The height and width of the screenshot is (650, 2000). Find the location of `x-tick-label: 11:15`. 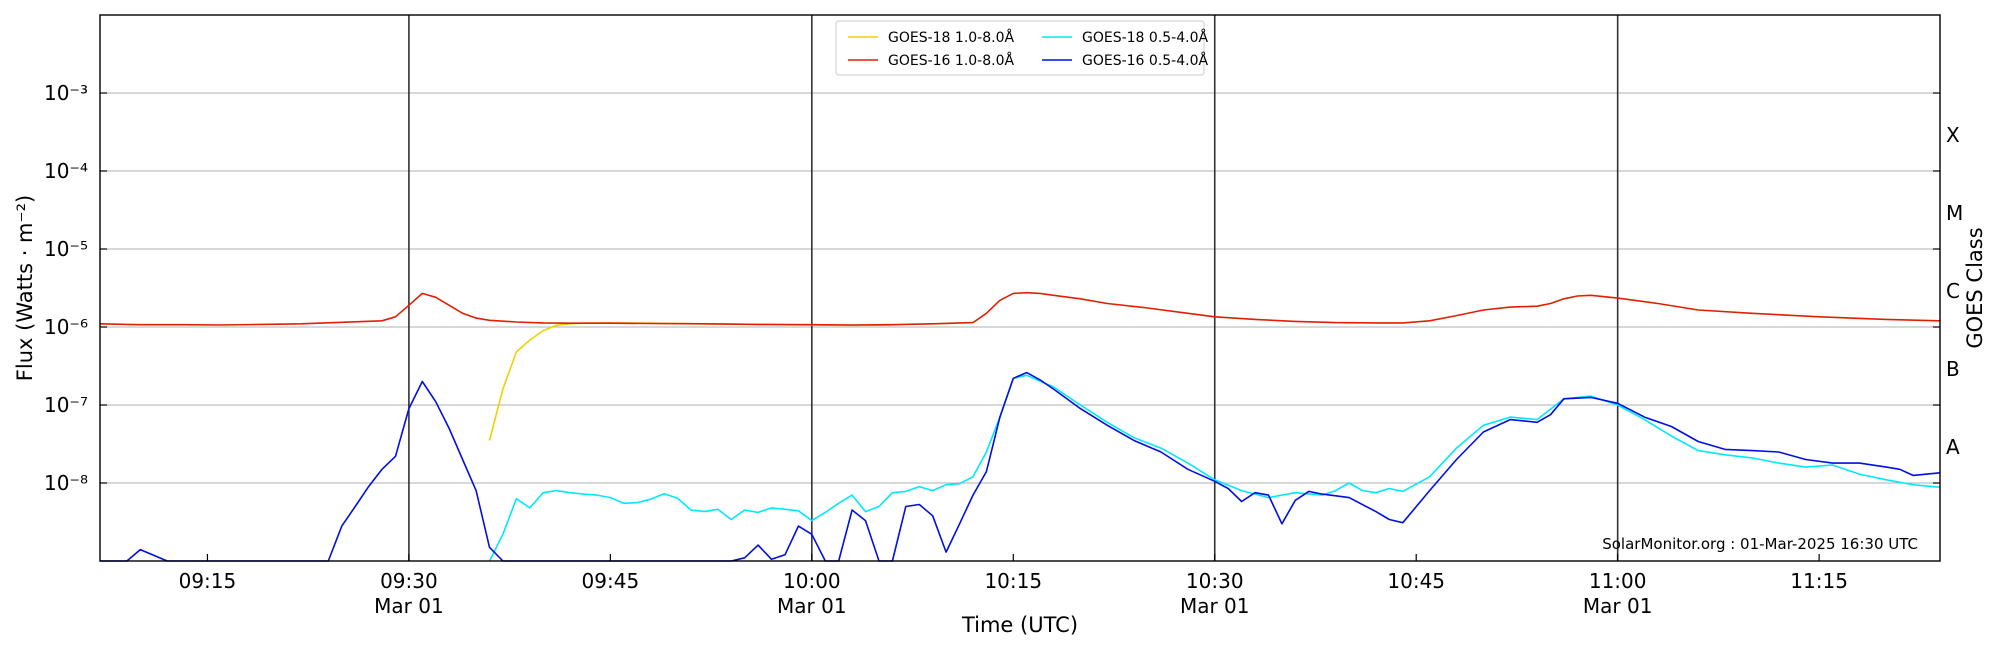

x-tick-label: 11:15 is located at coordinates (1819, 581).